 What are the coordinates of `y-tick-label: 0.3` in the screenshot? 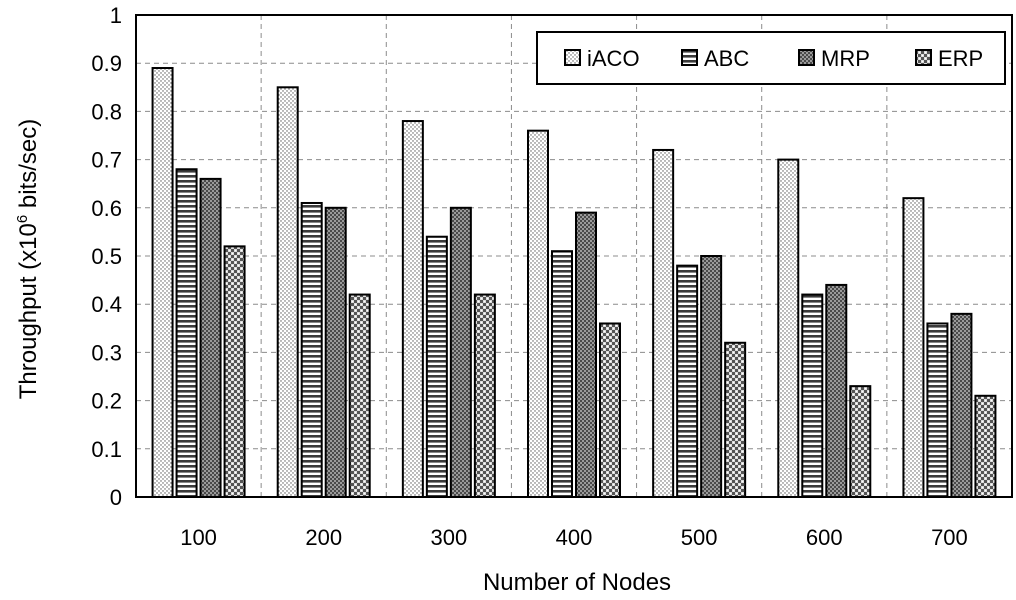 It's located at (106, 352).